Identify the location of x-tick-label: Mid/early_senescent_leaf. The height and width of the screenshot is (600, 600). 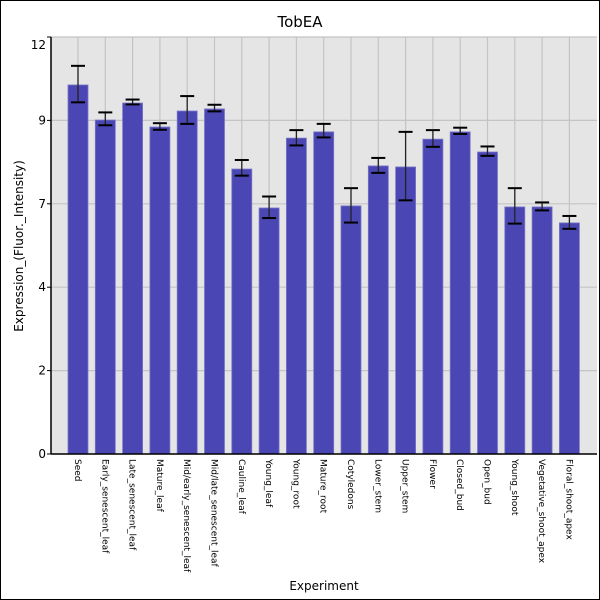
(186, 516).